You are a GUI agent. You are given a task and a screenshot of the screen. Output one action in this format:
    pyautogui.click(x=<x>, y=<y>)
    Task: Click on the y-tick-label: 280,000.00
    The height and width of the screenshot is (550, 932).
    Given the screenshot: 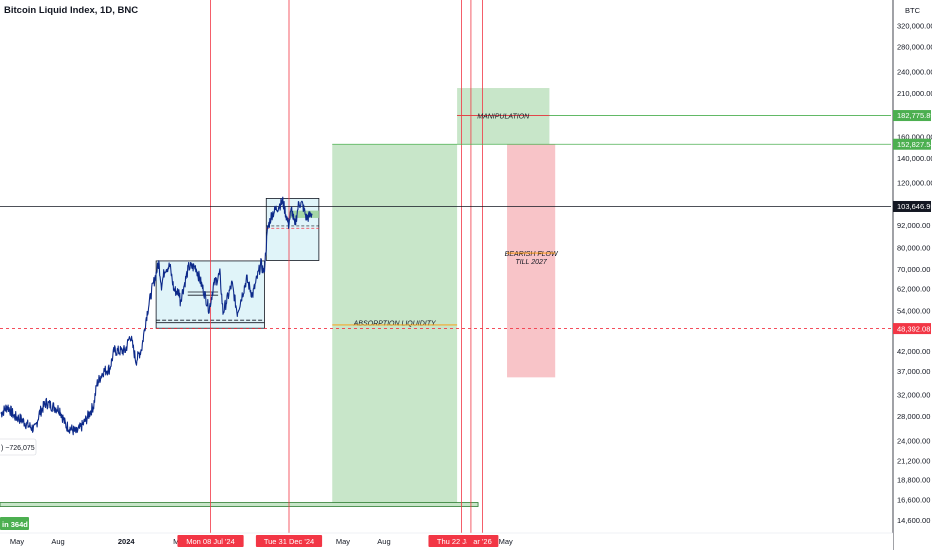 What is the action you would take?
    pyautogui.click(x=914, y=47)
    